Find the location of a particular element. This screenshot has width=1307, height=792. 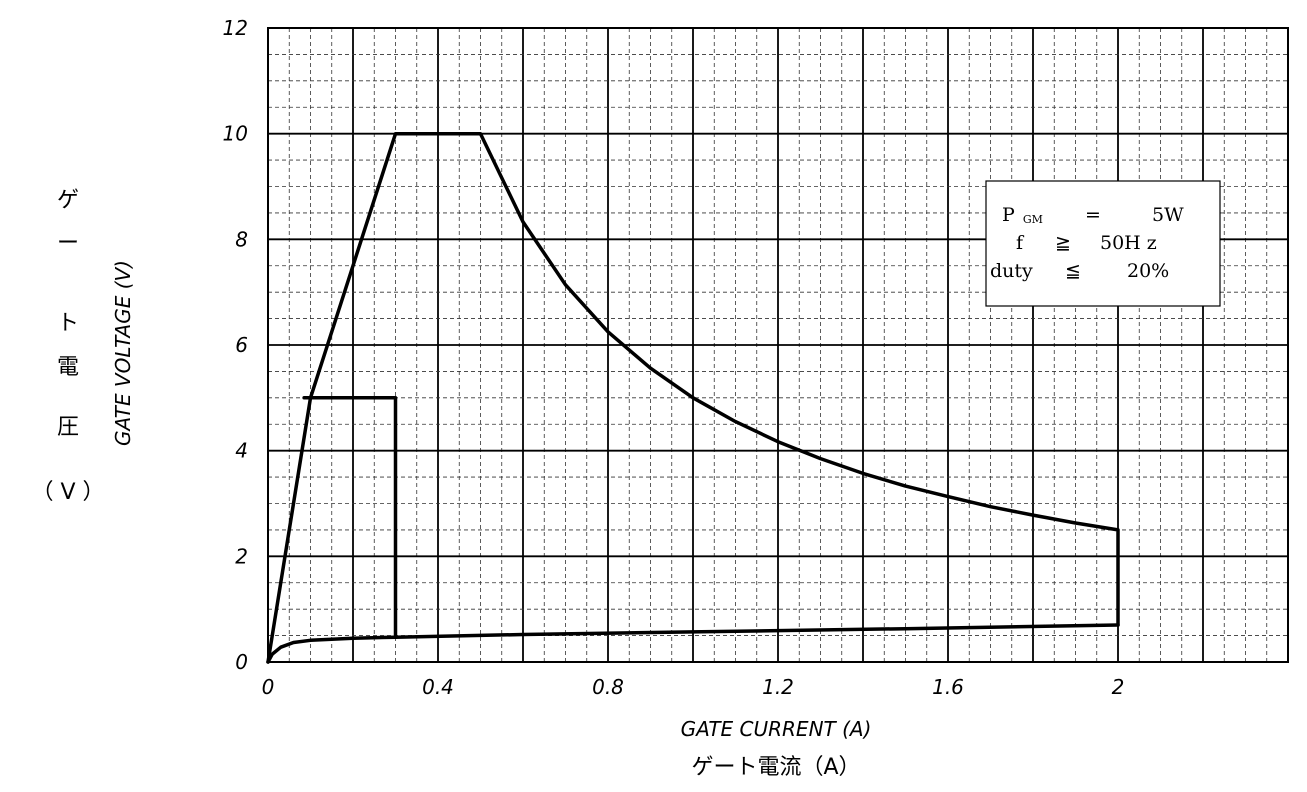

y-tick-label: 0 is located at coordinates (241, 662).